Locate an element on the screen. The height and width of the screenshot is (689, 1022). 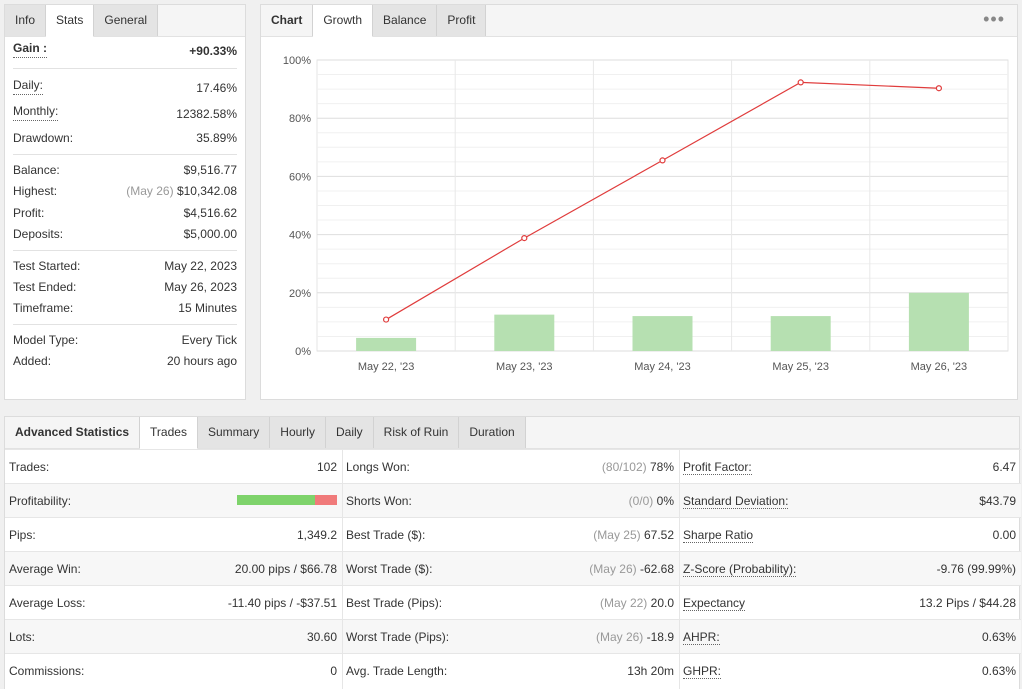
stat-label: Trades: is located at coordinates (29, 467).